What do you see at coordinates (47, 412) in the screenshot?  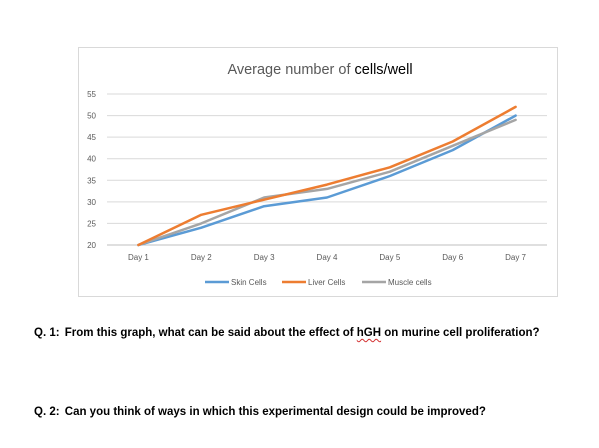 I see `question-2-label: Q. 2:` at bounding box center [47, 412].